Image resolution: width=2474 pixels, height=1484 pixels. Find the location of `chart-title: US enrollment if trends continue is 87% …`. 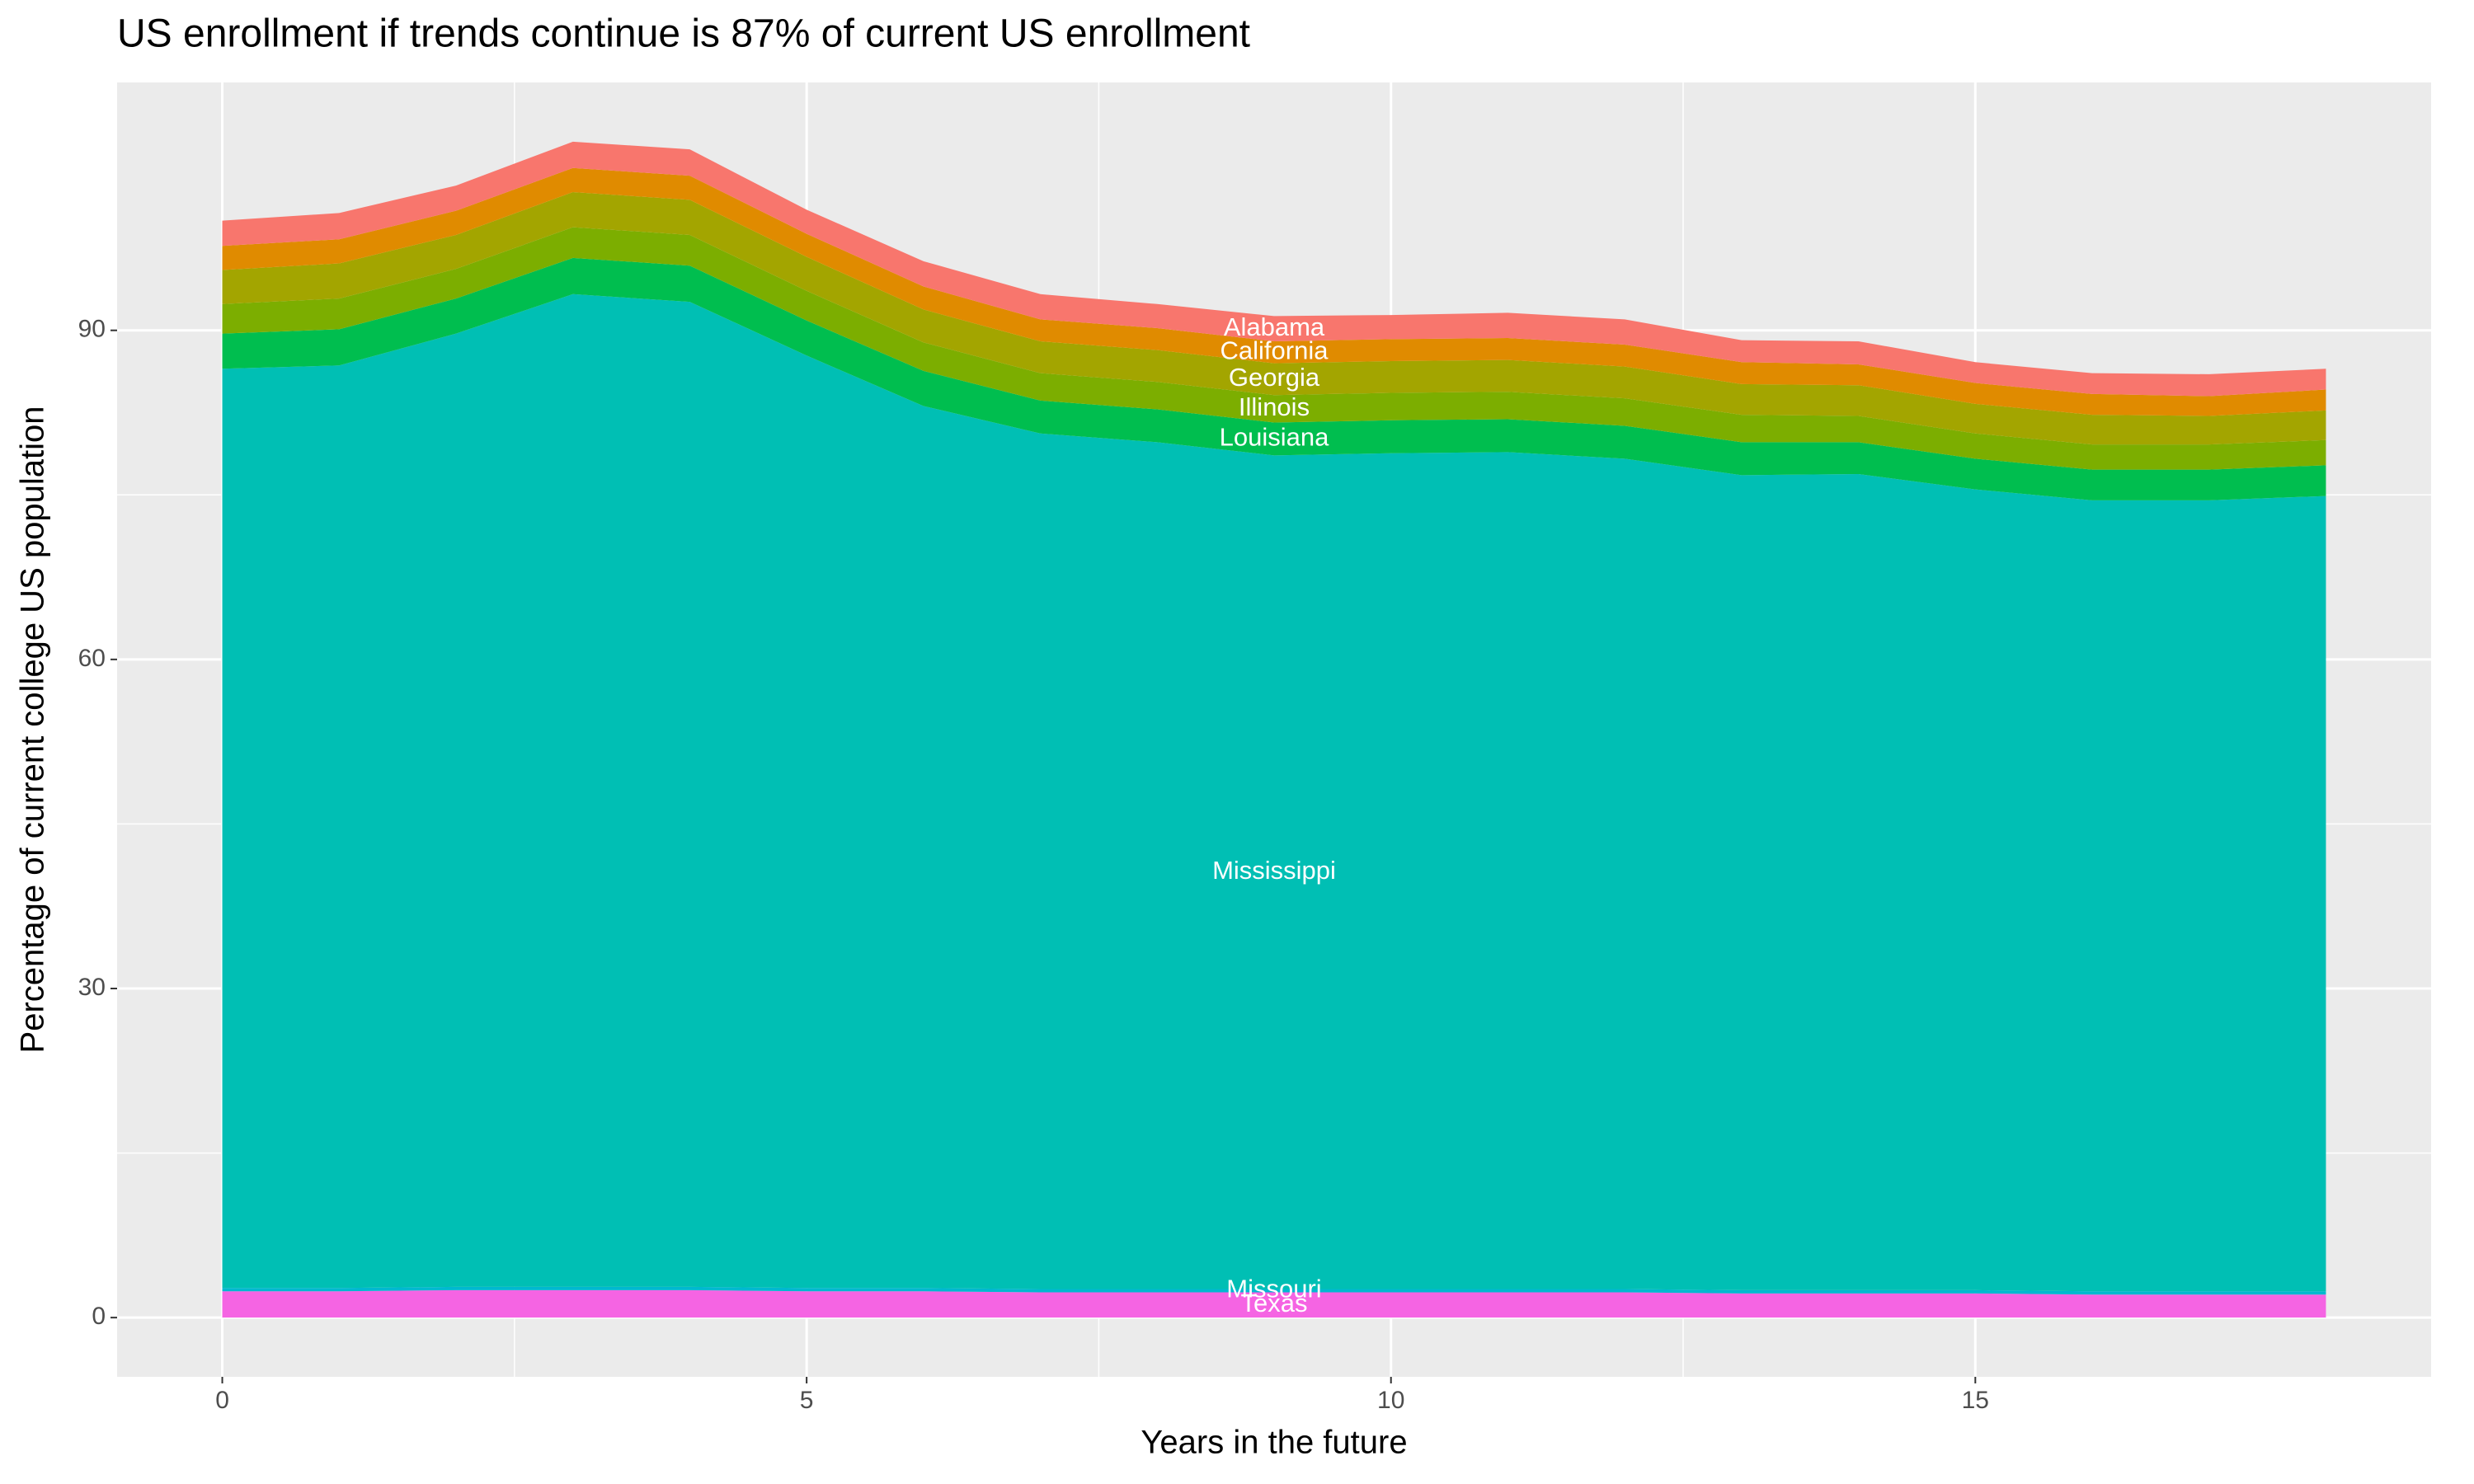

chart-title: US enrollment if trends continue is 87% … is located at coordinates (683, 34).